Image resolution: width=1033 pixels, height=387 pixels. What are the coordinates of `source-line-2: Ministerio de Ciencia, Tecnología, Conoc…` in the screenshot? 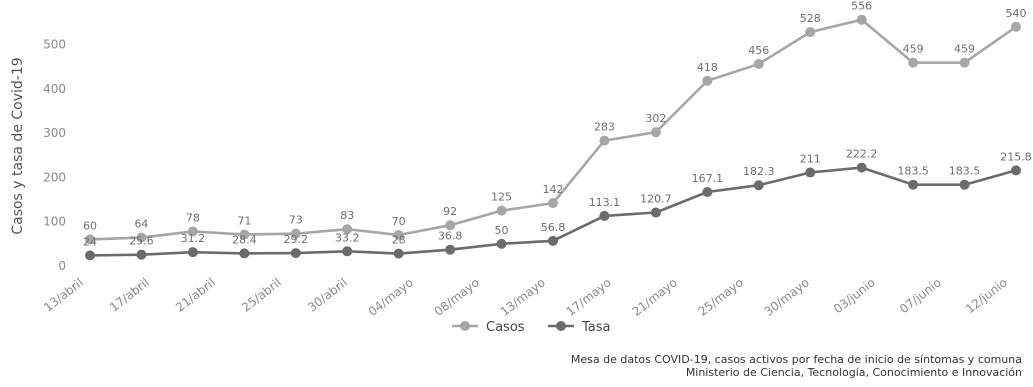 It's located at (854, 372).